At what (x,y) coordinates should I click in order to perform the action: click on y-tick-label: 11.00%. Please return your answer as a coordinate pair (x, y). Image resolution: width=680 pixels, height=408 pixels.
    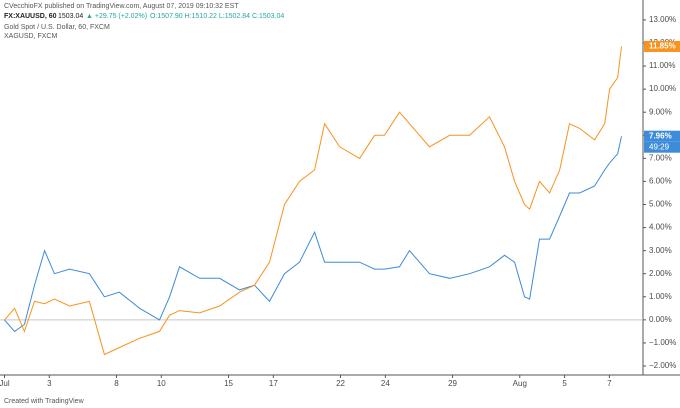
    Looking at the image, I should click on (662, 65).